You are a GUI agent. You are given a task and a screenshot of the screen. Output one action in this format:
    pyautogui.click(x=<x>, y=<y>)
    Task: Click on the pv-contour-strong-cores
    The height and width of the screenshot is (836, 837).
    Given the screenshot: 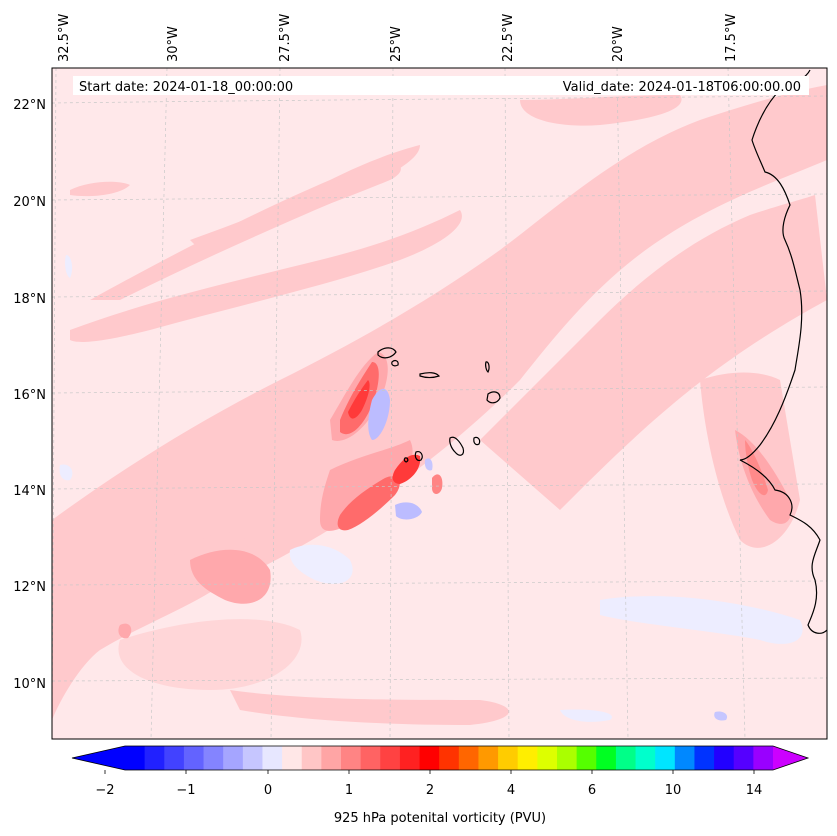 What is the action you would take?
    pyautogui.click(x=552, y=446)
    